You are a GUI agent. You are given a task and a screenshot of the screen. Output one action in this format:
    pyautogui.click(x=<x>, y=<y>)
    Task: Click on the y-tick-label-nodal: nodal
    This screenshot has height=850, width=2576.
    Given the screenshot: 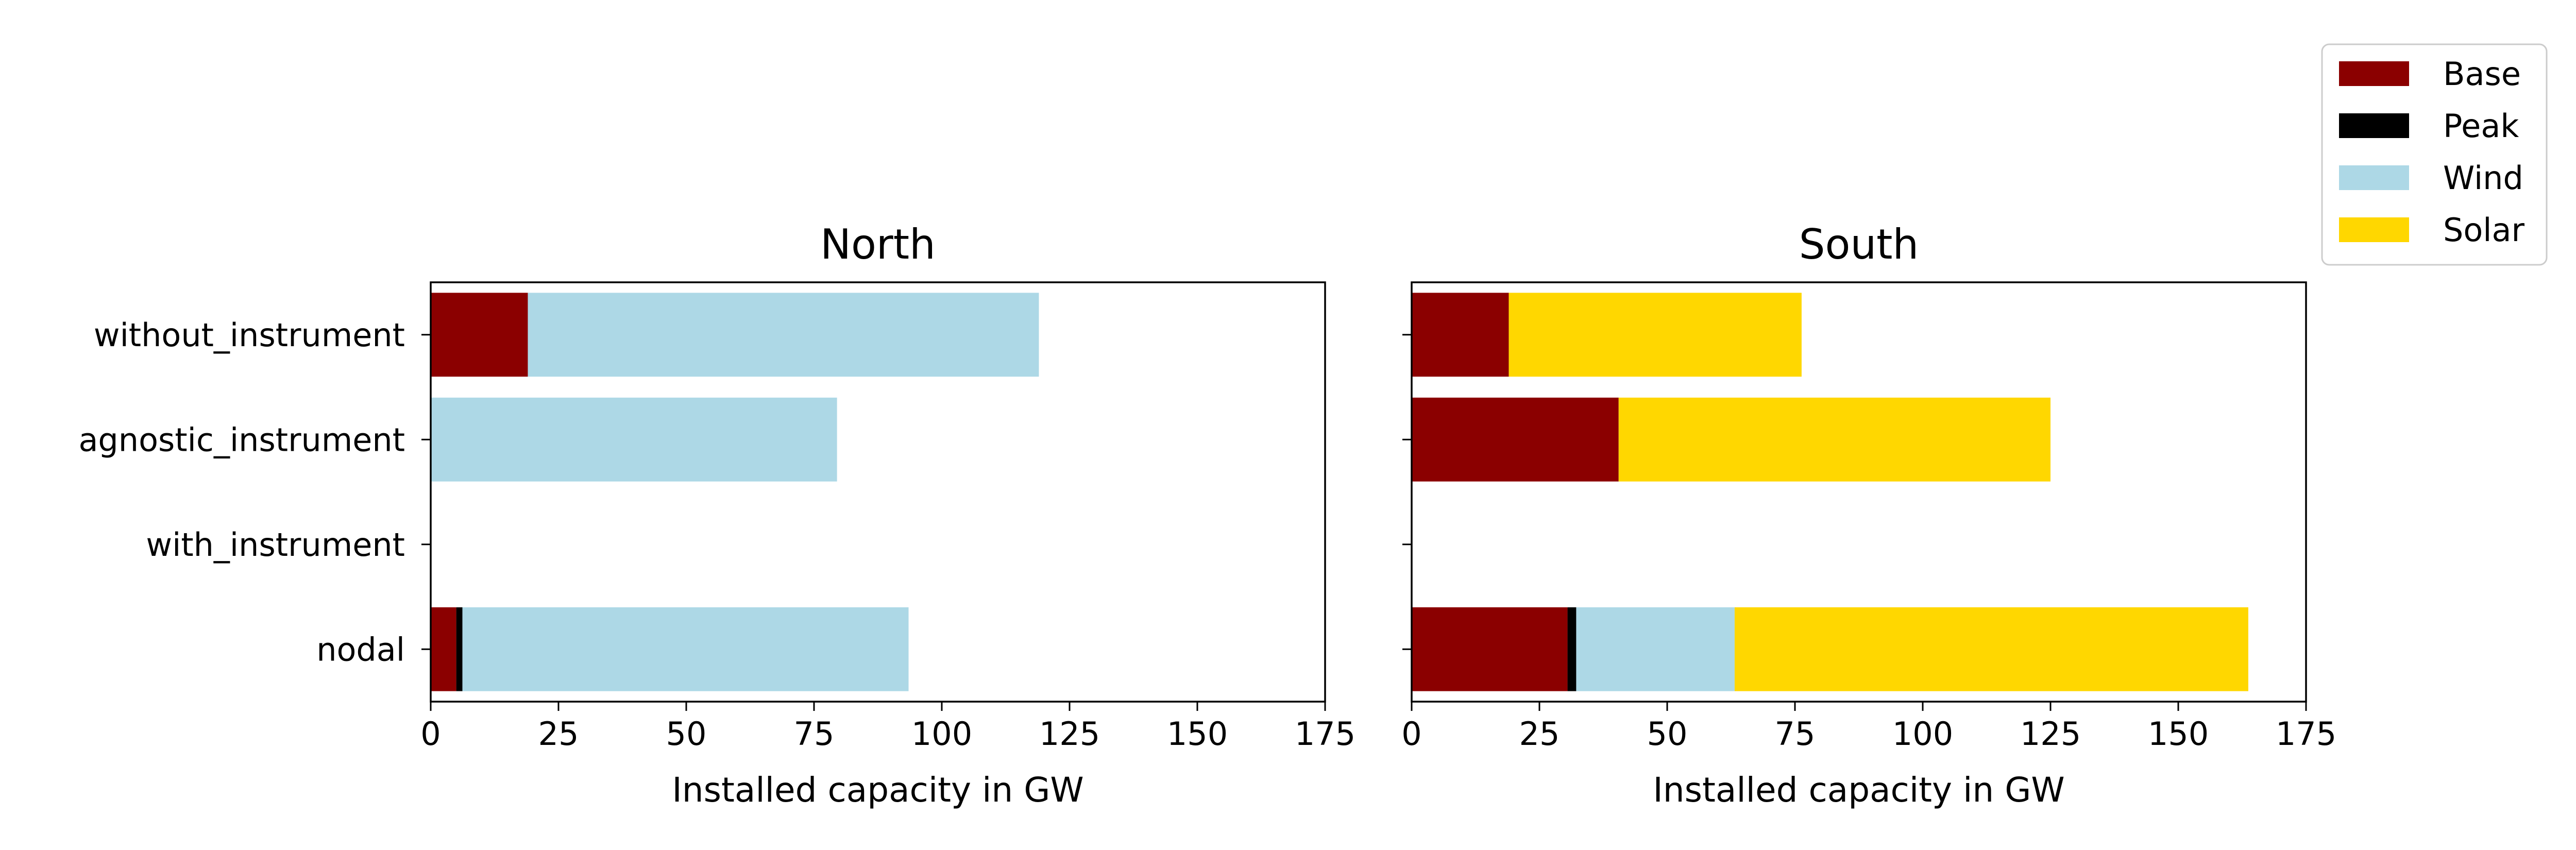 What is the action you would take?
    pyautogui.click(x=360, y=649)
    